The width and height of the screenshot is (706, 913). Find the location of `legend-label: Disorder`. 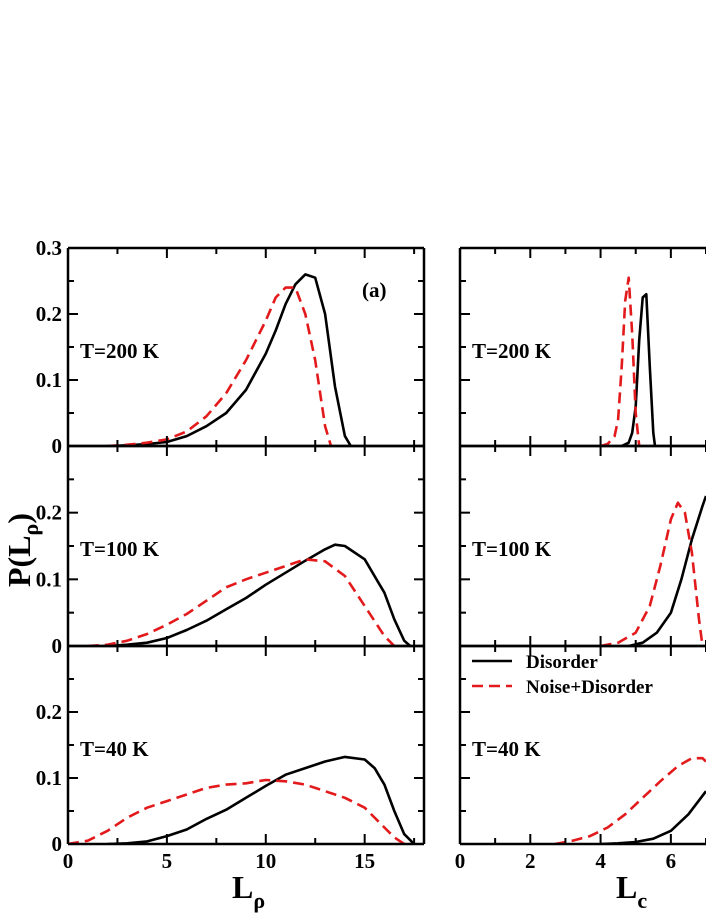

legend-label: Disorder is located at coordinates (562, 662).